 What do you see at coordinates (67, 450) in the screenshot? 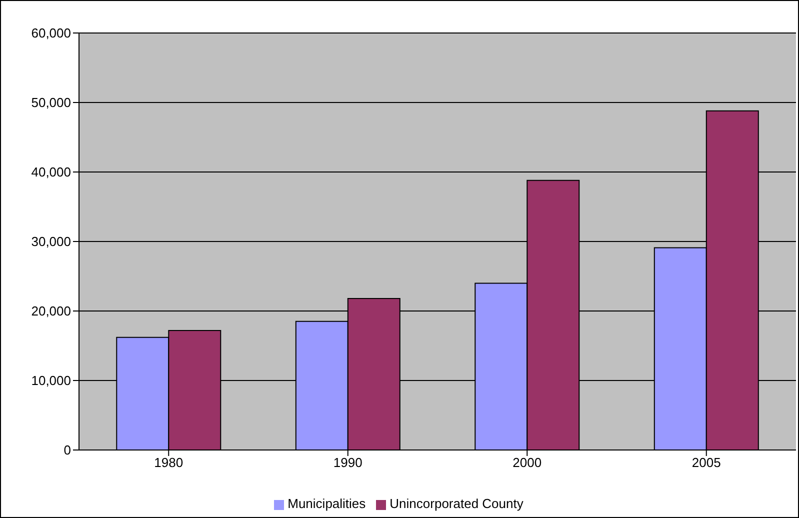
I see `y-tick-label: 0` at bounding box center [67, 450].